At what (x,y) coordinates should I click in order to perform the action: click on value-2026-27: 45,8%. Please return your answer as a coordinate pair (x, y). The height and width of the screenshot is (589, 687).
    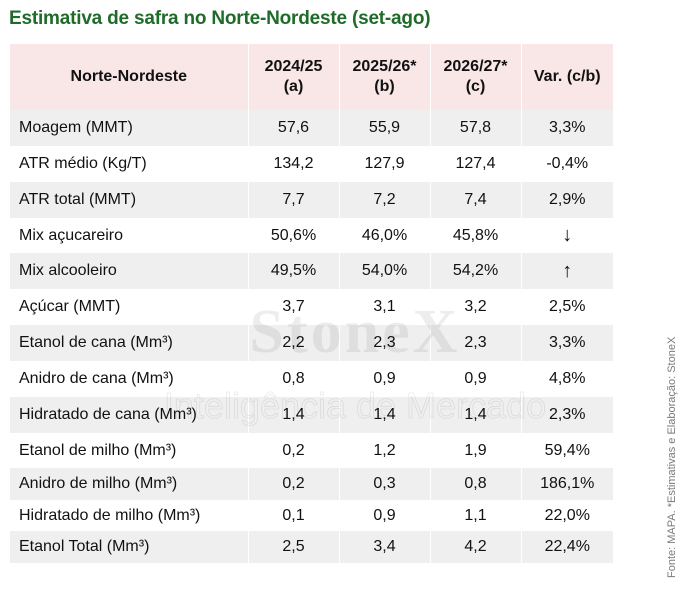
    Looking at the image, I should click on (475, 235).